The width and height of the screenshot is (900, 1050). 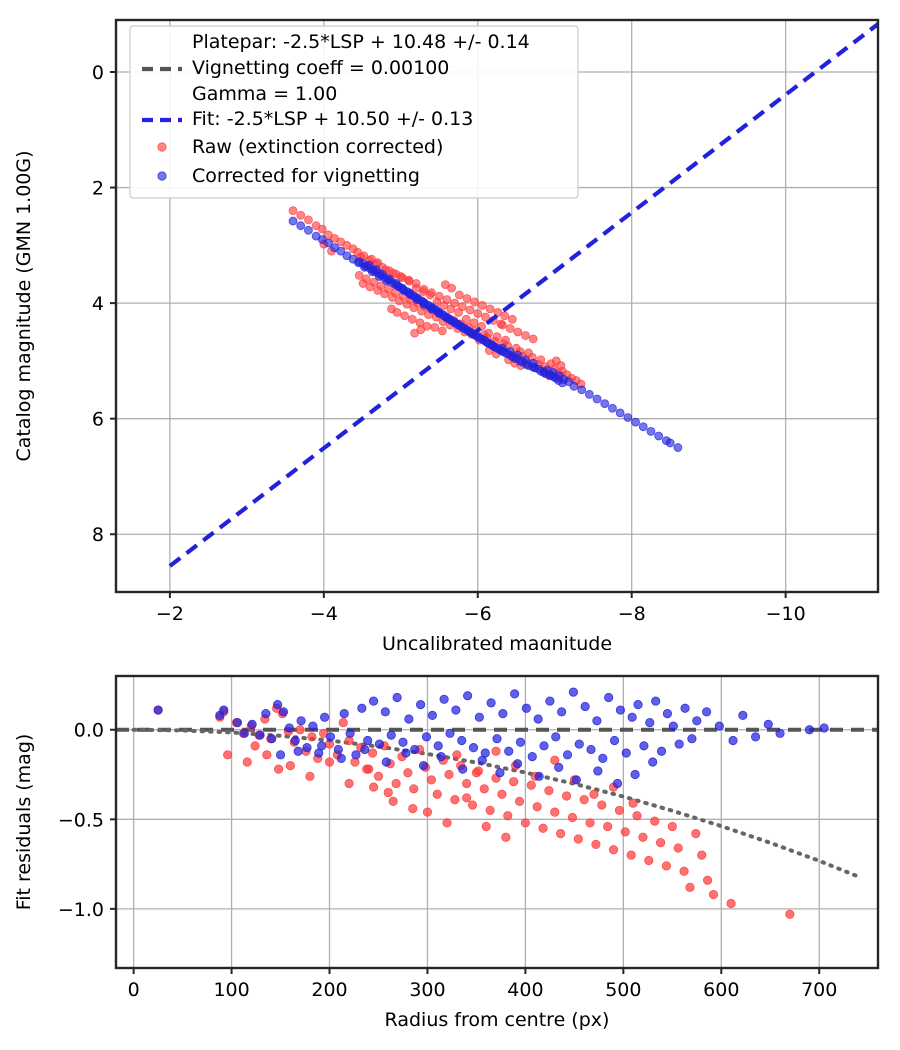 I want to click on y-axis-label: Fit residuals (mag), so click(x=24, y=822).